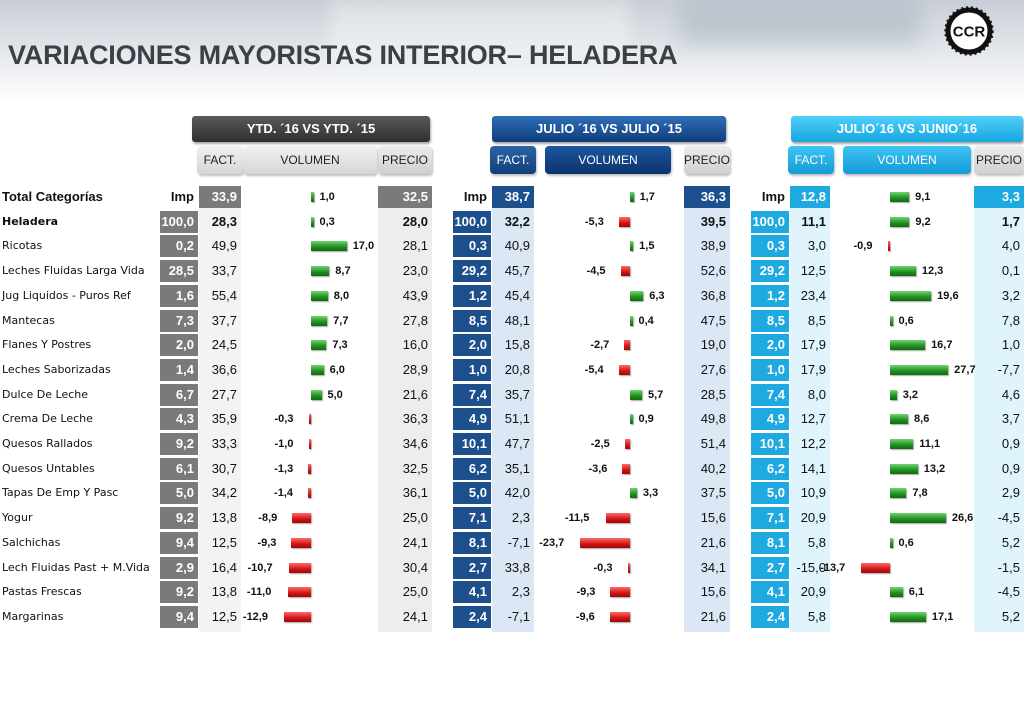 The height and width of the screenshot is (709, 1024). I want to click on fact-value: 12,2, so click(813, 443).